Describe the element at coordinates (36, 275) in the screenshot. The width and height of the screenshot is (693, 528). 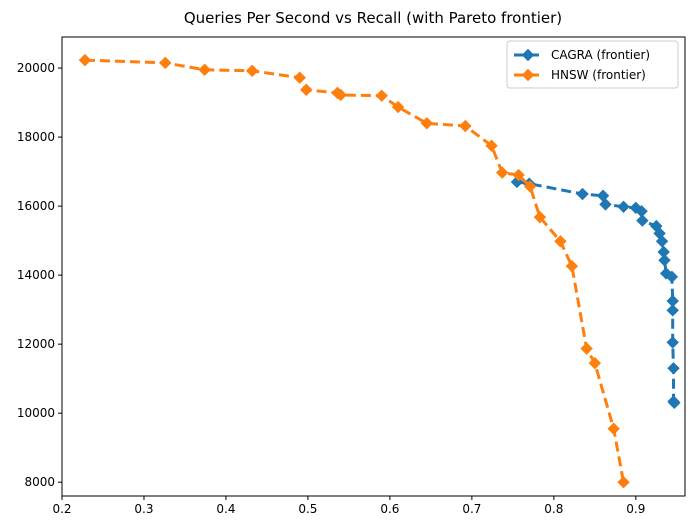
I see `y-tick-label: 14000` at that location.